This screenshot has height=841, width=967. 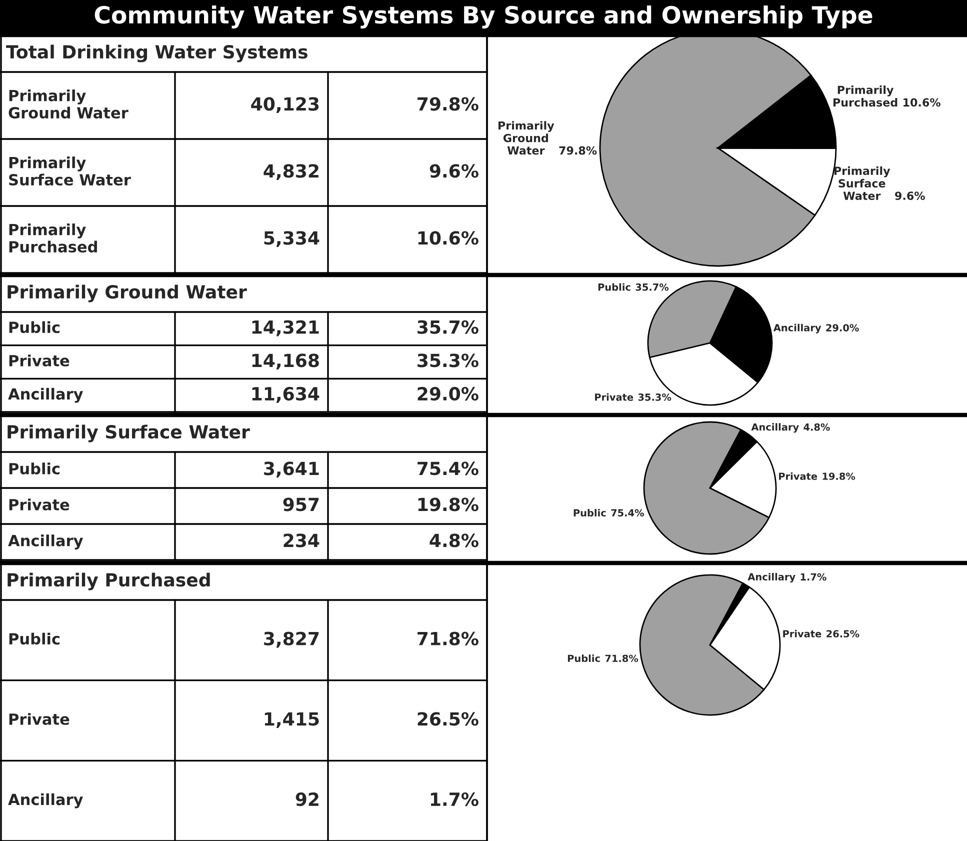 I want to click on data-label: 1.7%, so click(x=813, y=577).